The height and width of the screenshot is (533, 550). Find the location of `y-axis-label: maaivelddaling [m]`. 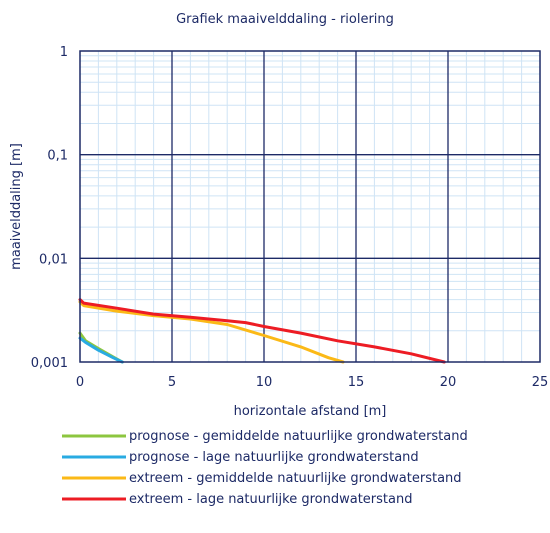

y-axis-label: maaivelddaling [m] is located at coordinates (16, 206).